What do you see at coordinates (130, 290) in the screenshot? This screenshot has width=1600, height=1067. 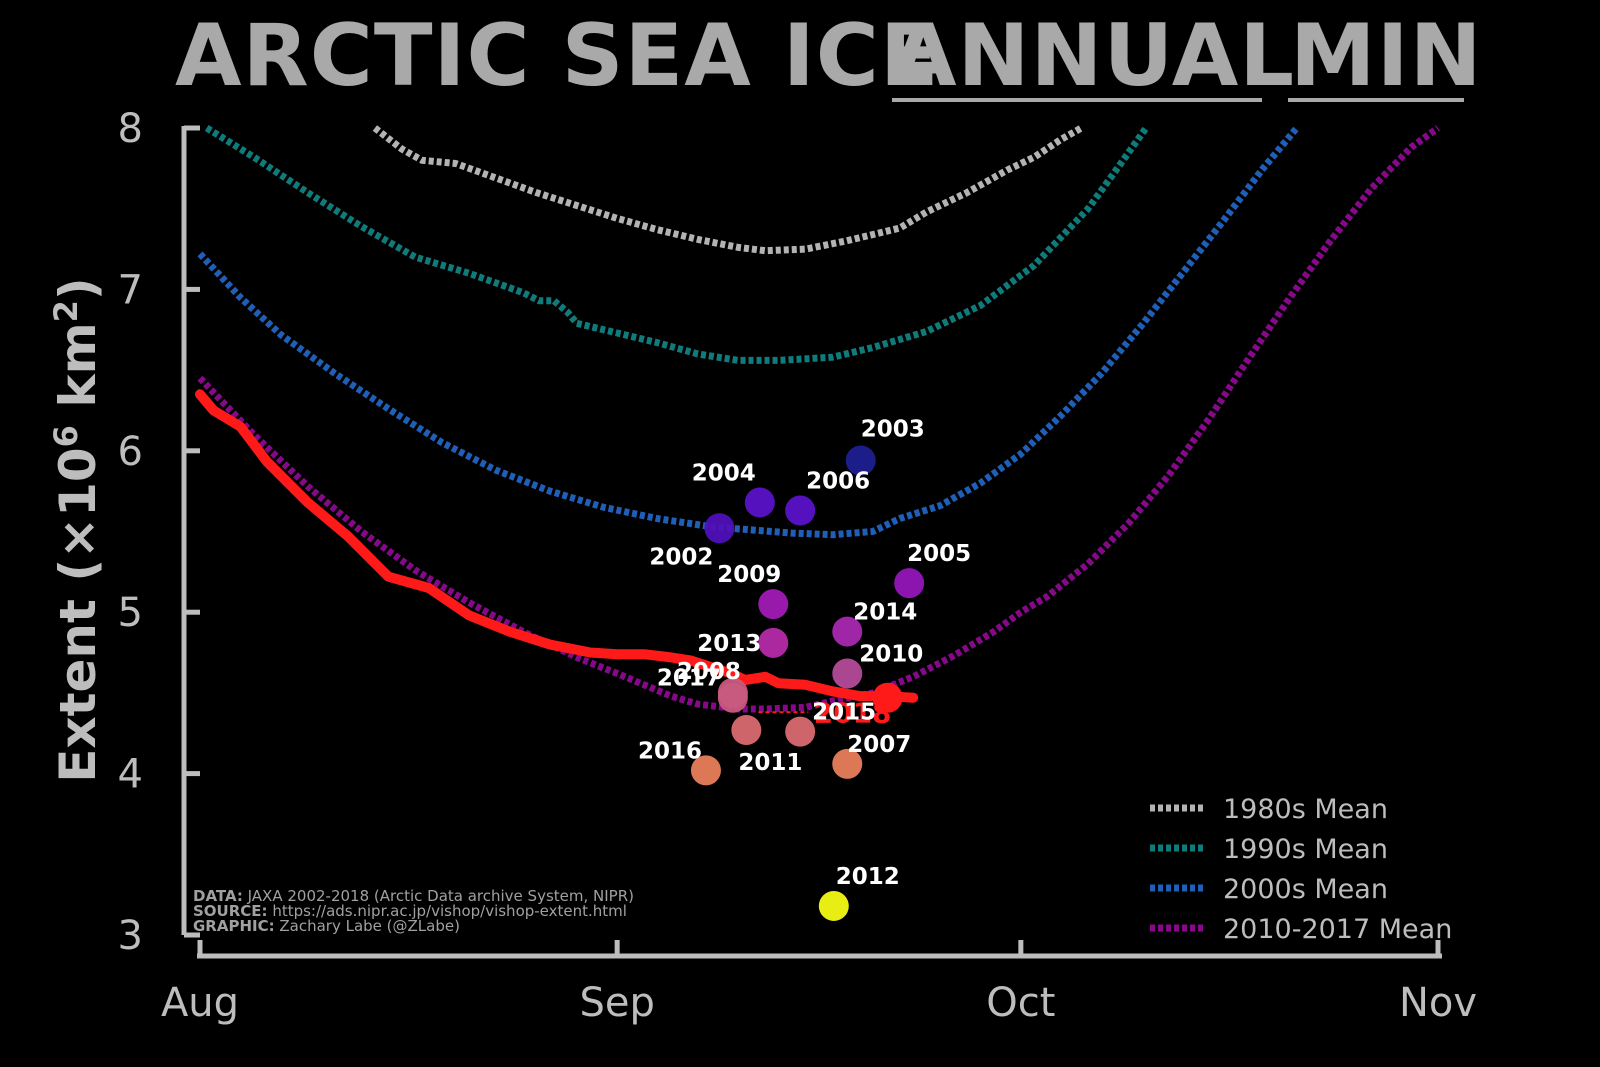 I see `y-tick-label: 7` at bounding box center [130, 290].